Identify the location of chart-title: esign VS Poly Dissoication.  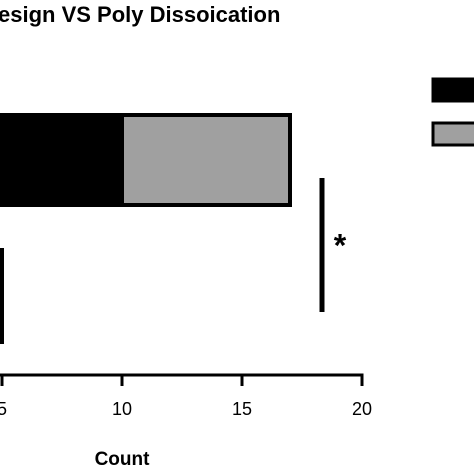
(140, 14).